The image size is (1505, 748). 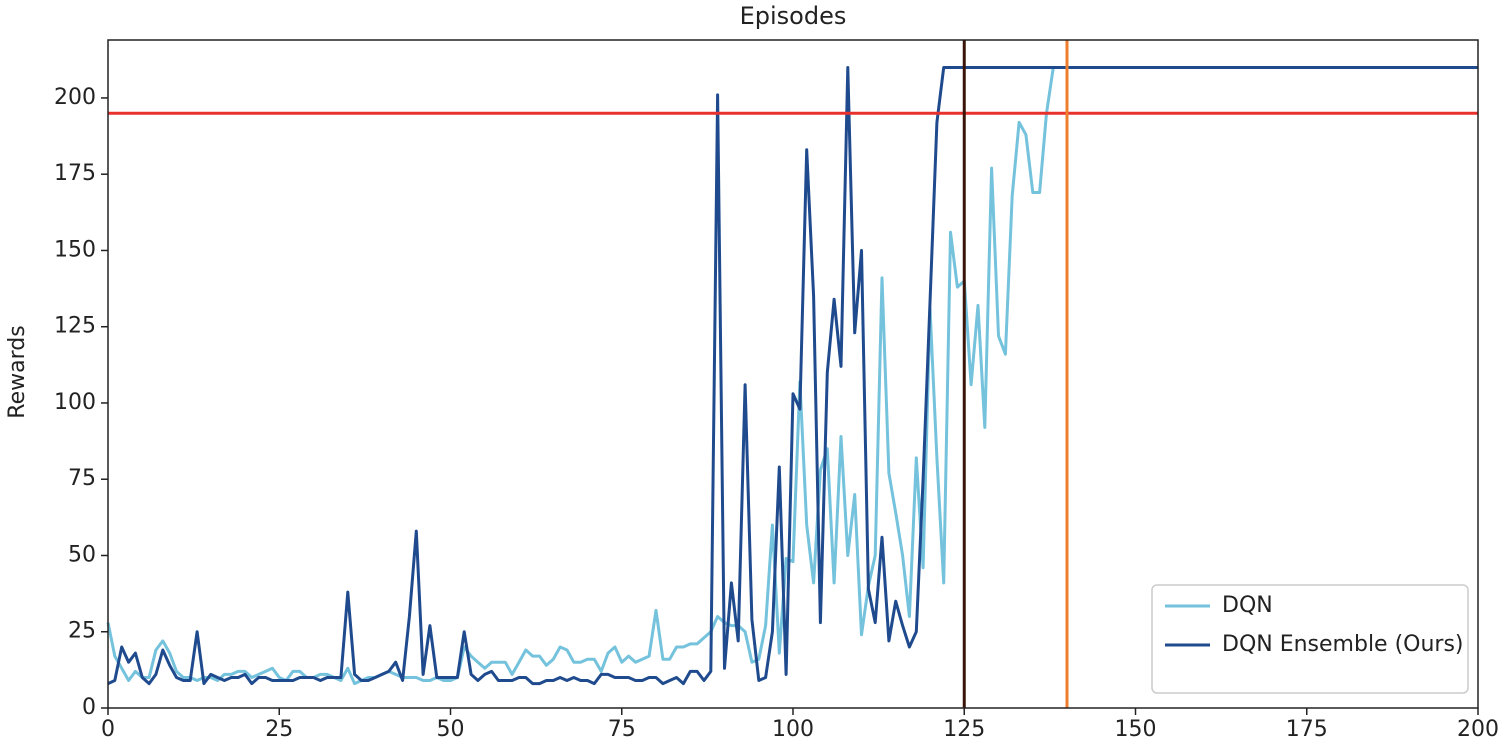 What do you see at coordinates (82, 554) in the screenshot?
I see `y-tick-label: 50` at bounding box center [82, 554].